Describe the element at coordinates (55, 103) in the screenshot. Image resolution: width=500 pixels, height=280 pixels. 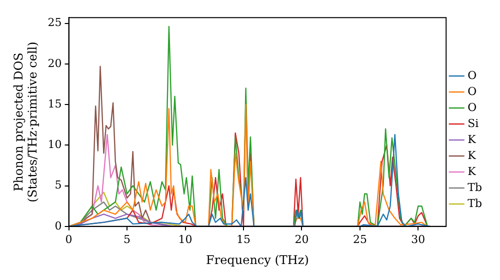
I see `y-tick-label: 15` at that location.